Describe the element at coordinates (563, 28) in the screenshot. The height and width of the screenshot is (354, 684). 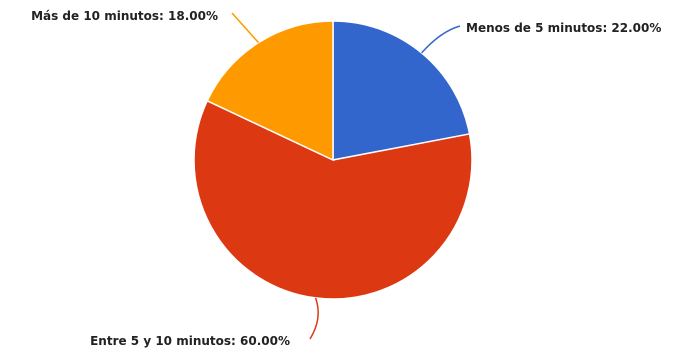
I see `data-label-menos-de-5: Menos de 5 minutos: 22.00%` at that location.